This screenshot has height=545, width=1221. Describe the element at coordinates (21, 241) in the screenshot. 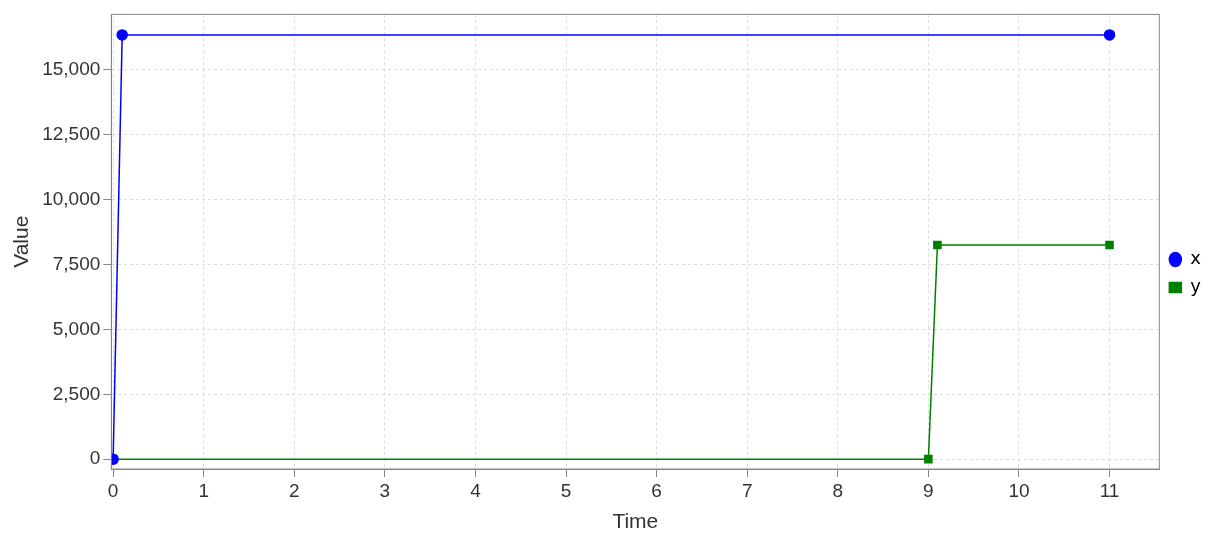

I see `y-axis-title: Value` at that location.